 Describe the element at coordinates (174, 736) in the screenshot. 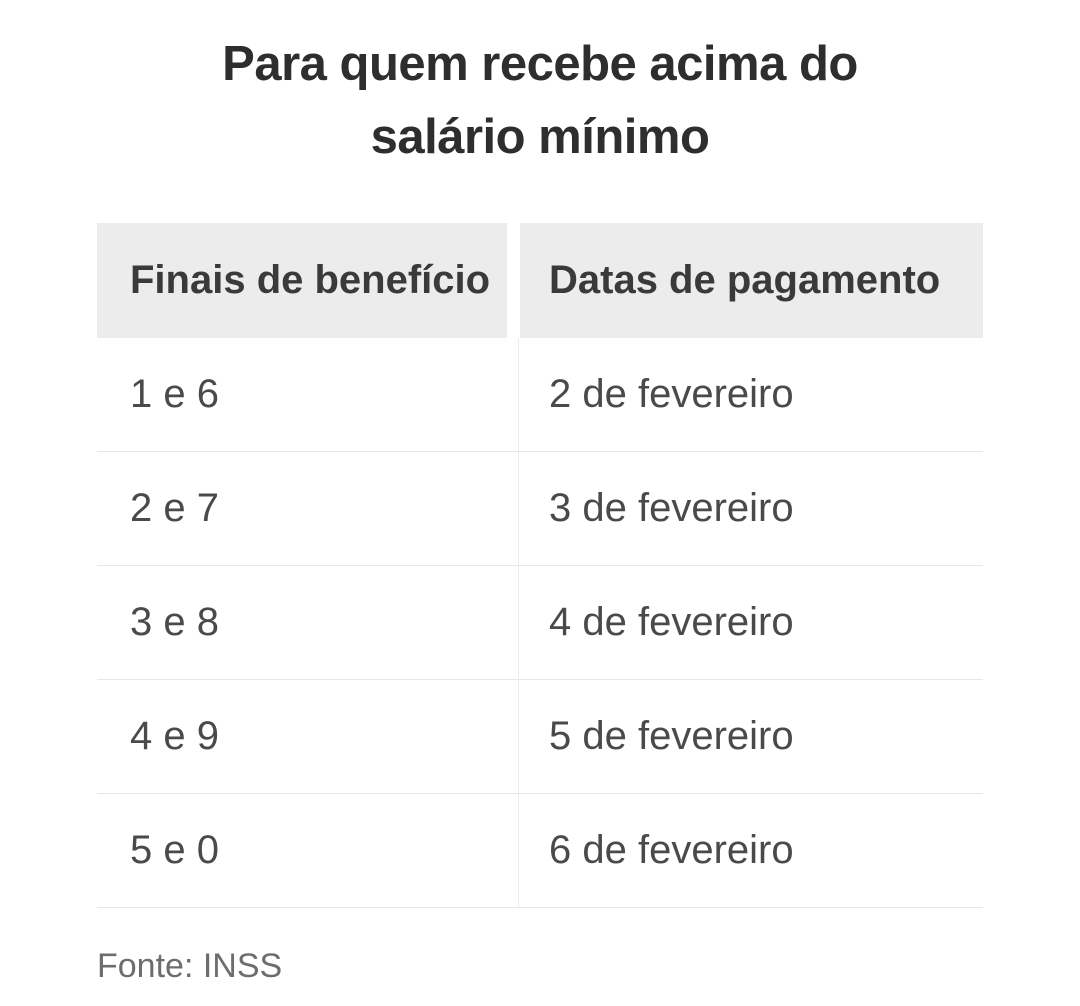

I see `cell-finais: 4 e 9` at that location.